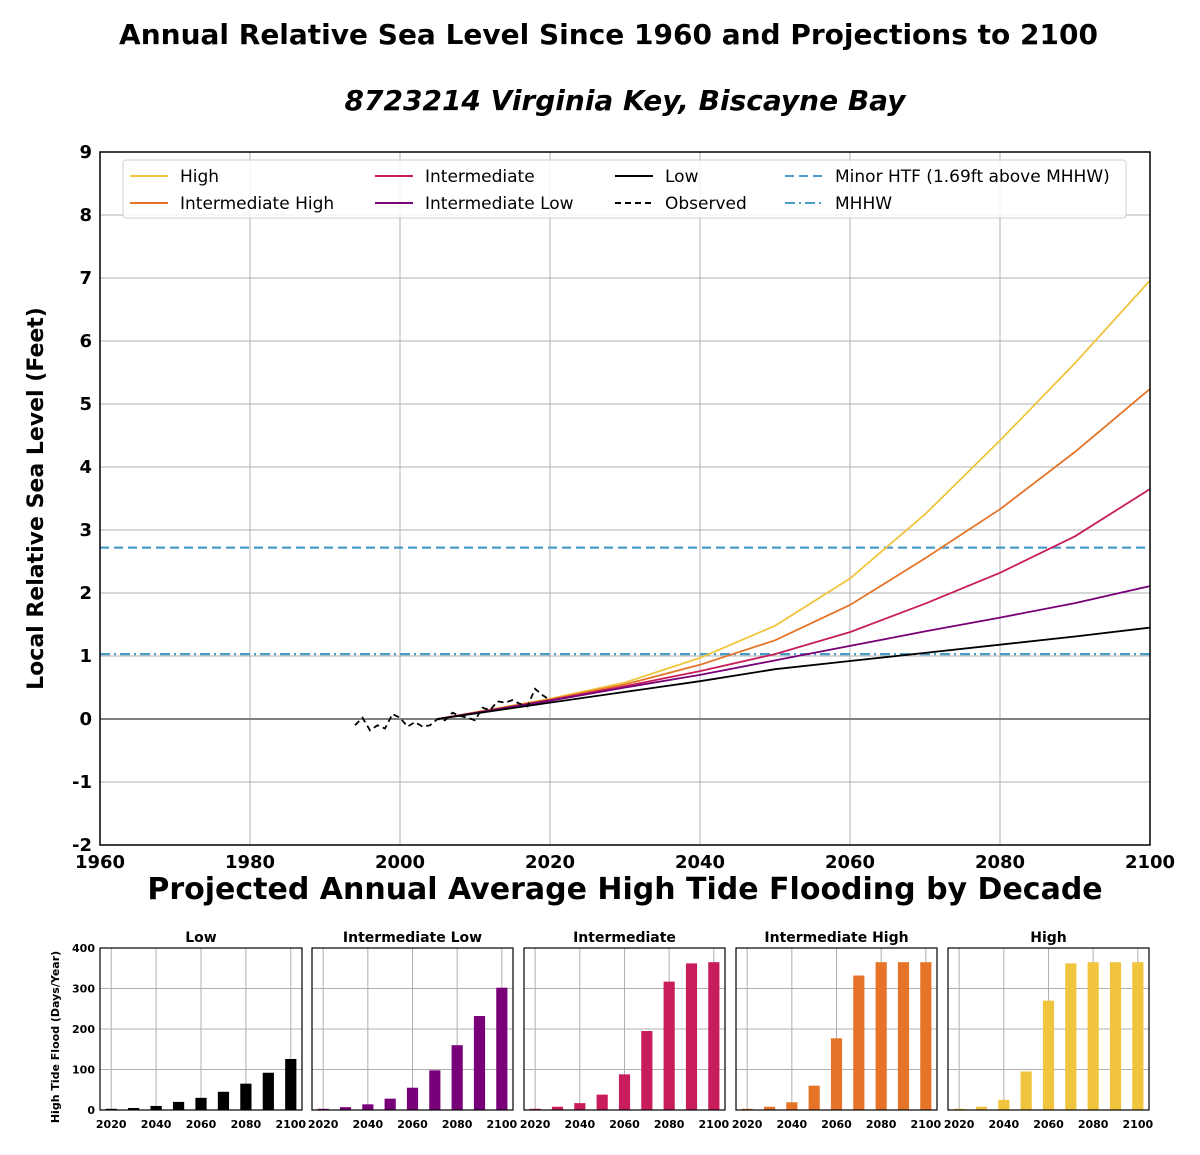  What do you see at coordinates (257, 204) in the screenshot?
I see `intermediate_high-legend-label: Intermediate High` at bounding box center [257, 204].